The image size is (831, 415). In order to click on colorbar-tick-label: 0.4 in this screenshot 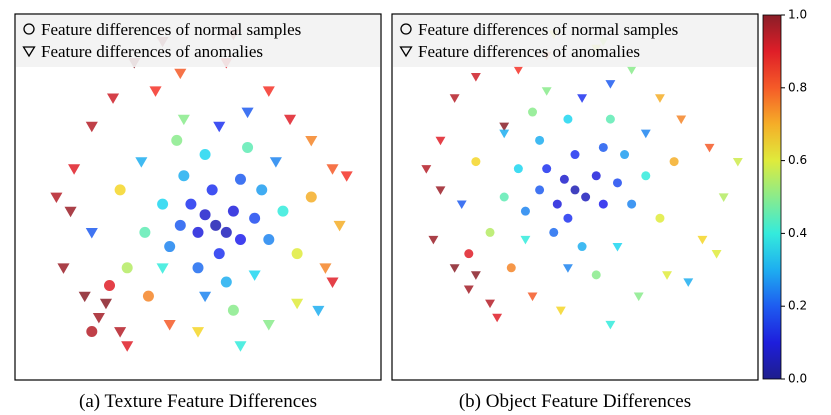, I will do `click(797, 233)`.